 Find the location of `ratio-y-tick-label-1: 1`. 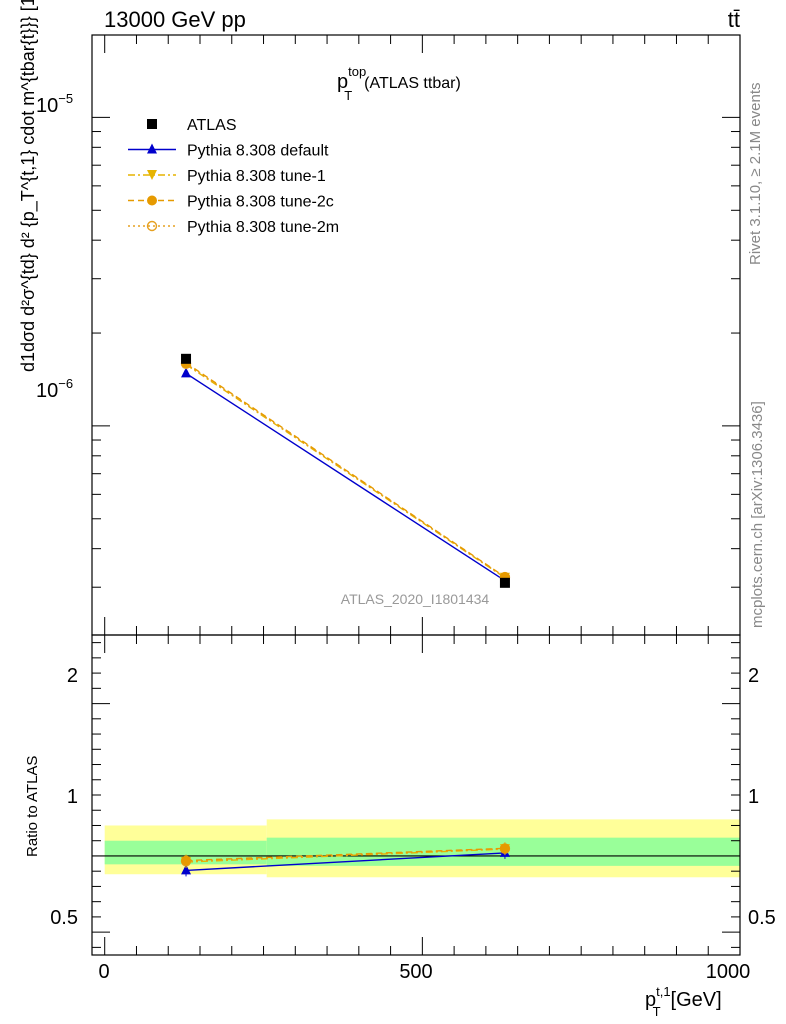

ratio-y-tick-label-1: 1 is located at coordinates (72, 797).